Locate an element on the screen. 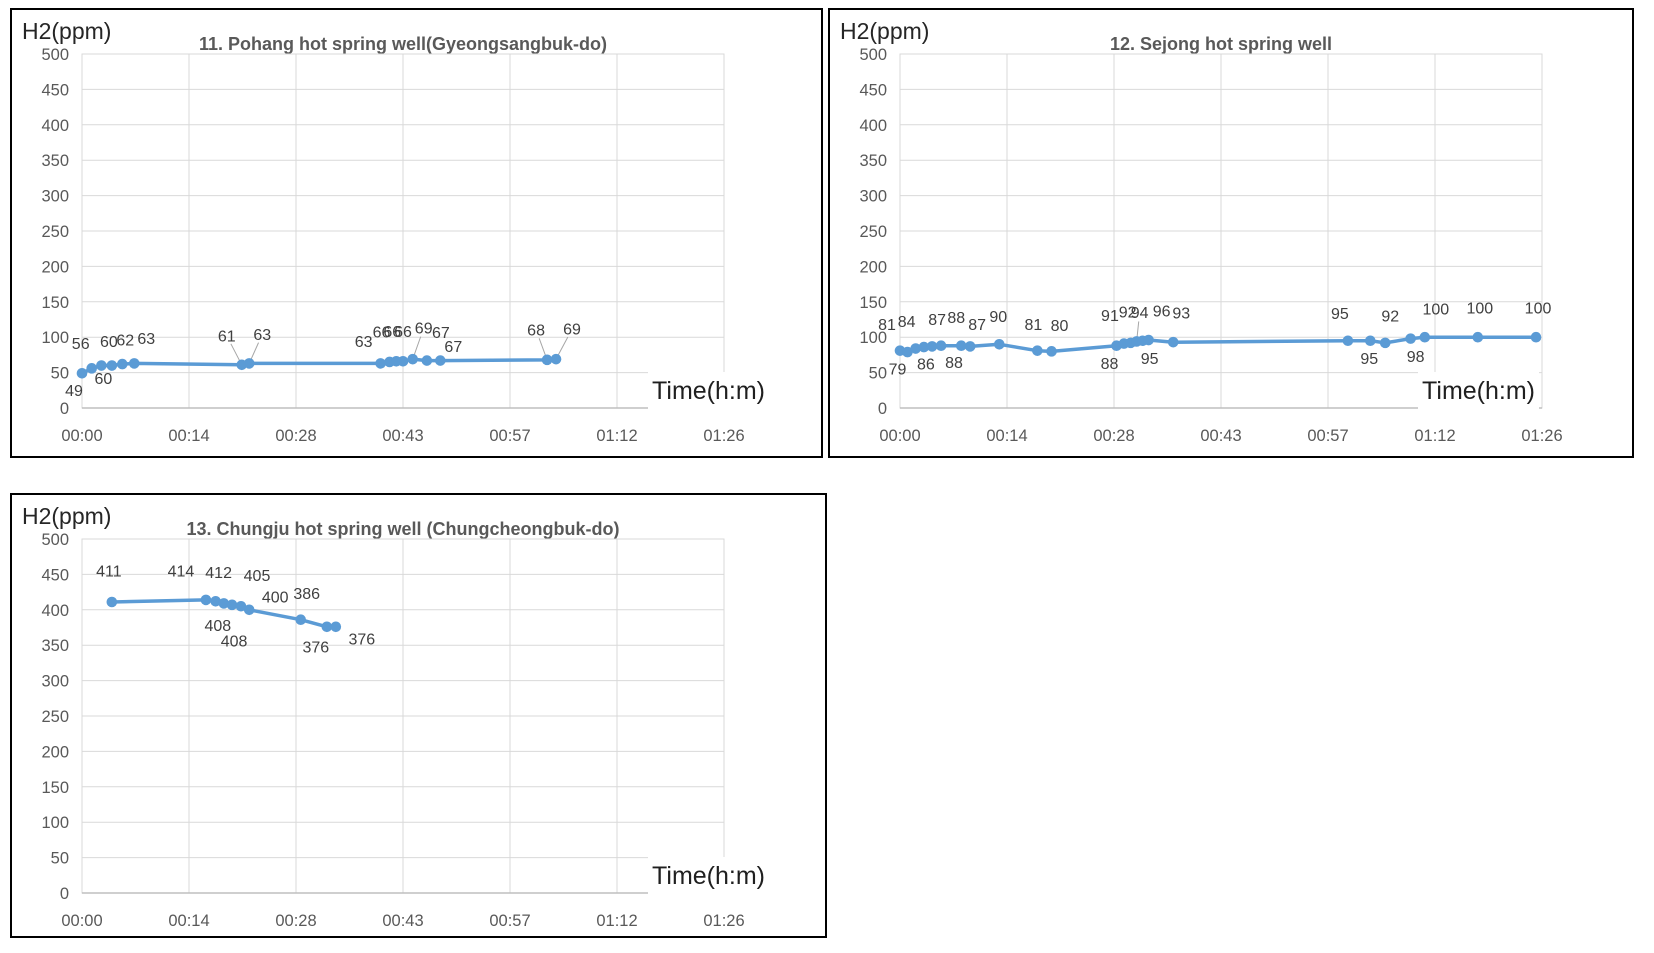 Image resolution: width=1654 pixels, height=953 pixels. data-label: 68 is located at coordinates (536, 330).